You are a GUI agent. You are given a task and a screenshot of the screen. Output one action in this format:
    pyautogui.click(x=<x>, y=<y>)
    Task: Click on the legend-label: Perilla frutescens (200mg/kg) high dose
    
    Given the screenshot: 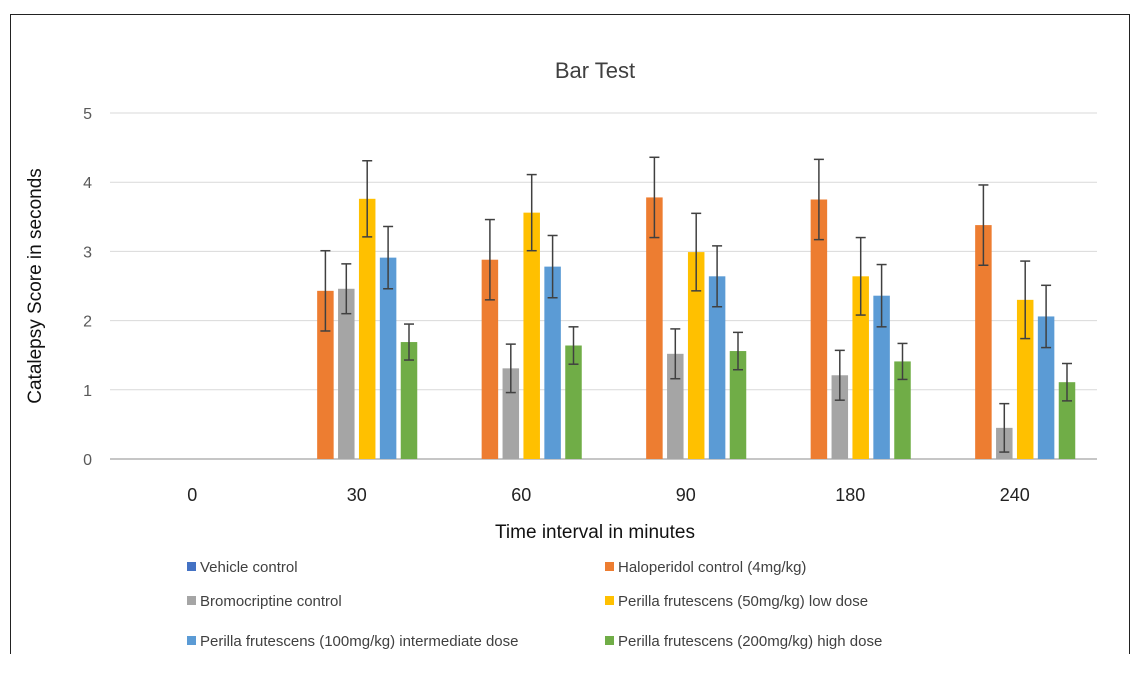 What is the action you would take?
    pyautogui.click(x=750, y=641)
    